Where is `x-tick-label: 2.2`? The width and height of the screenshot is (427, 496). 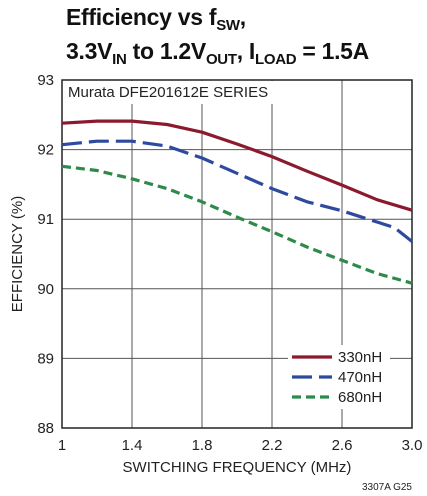 x-tick-label: 2.2 is located at coordinates (272, 445).